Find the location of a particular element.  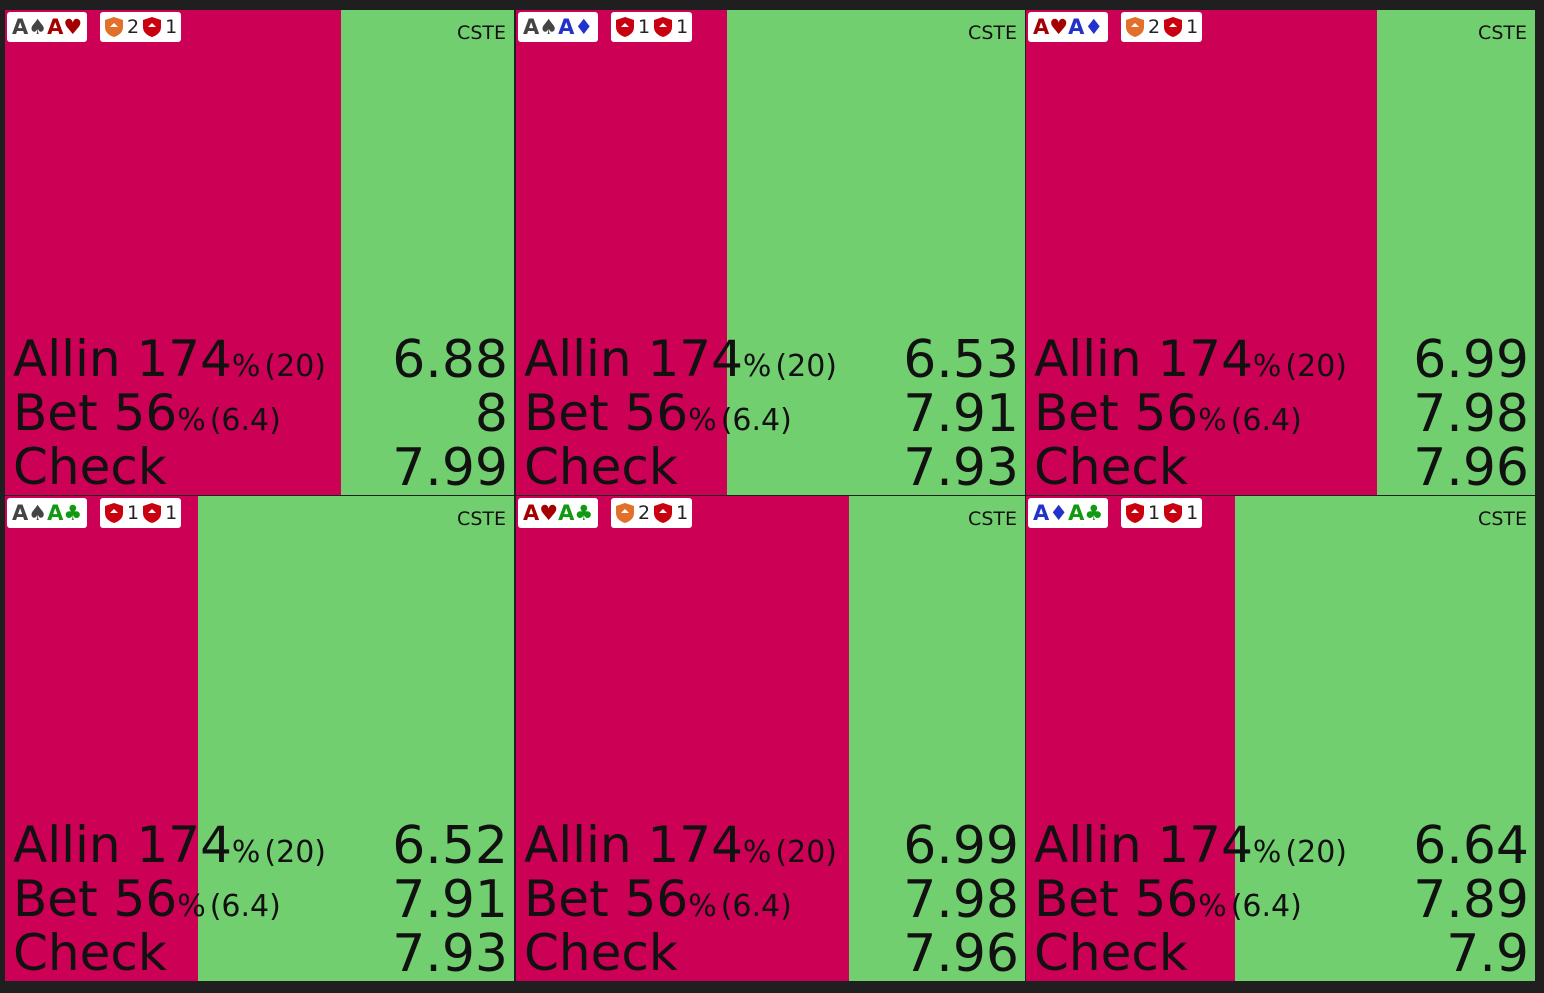

action-row: Allin 174% (20) 6.88 is located at coordinates (260, 360).